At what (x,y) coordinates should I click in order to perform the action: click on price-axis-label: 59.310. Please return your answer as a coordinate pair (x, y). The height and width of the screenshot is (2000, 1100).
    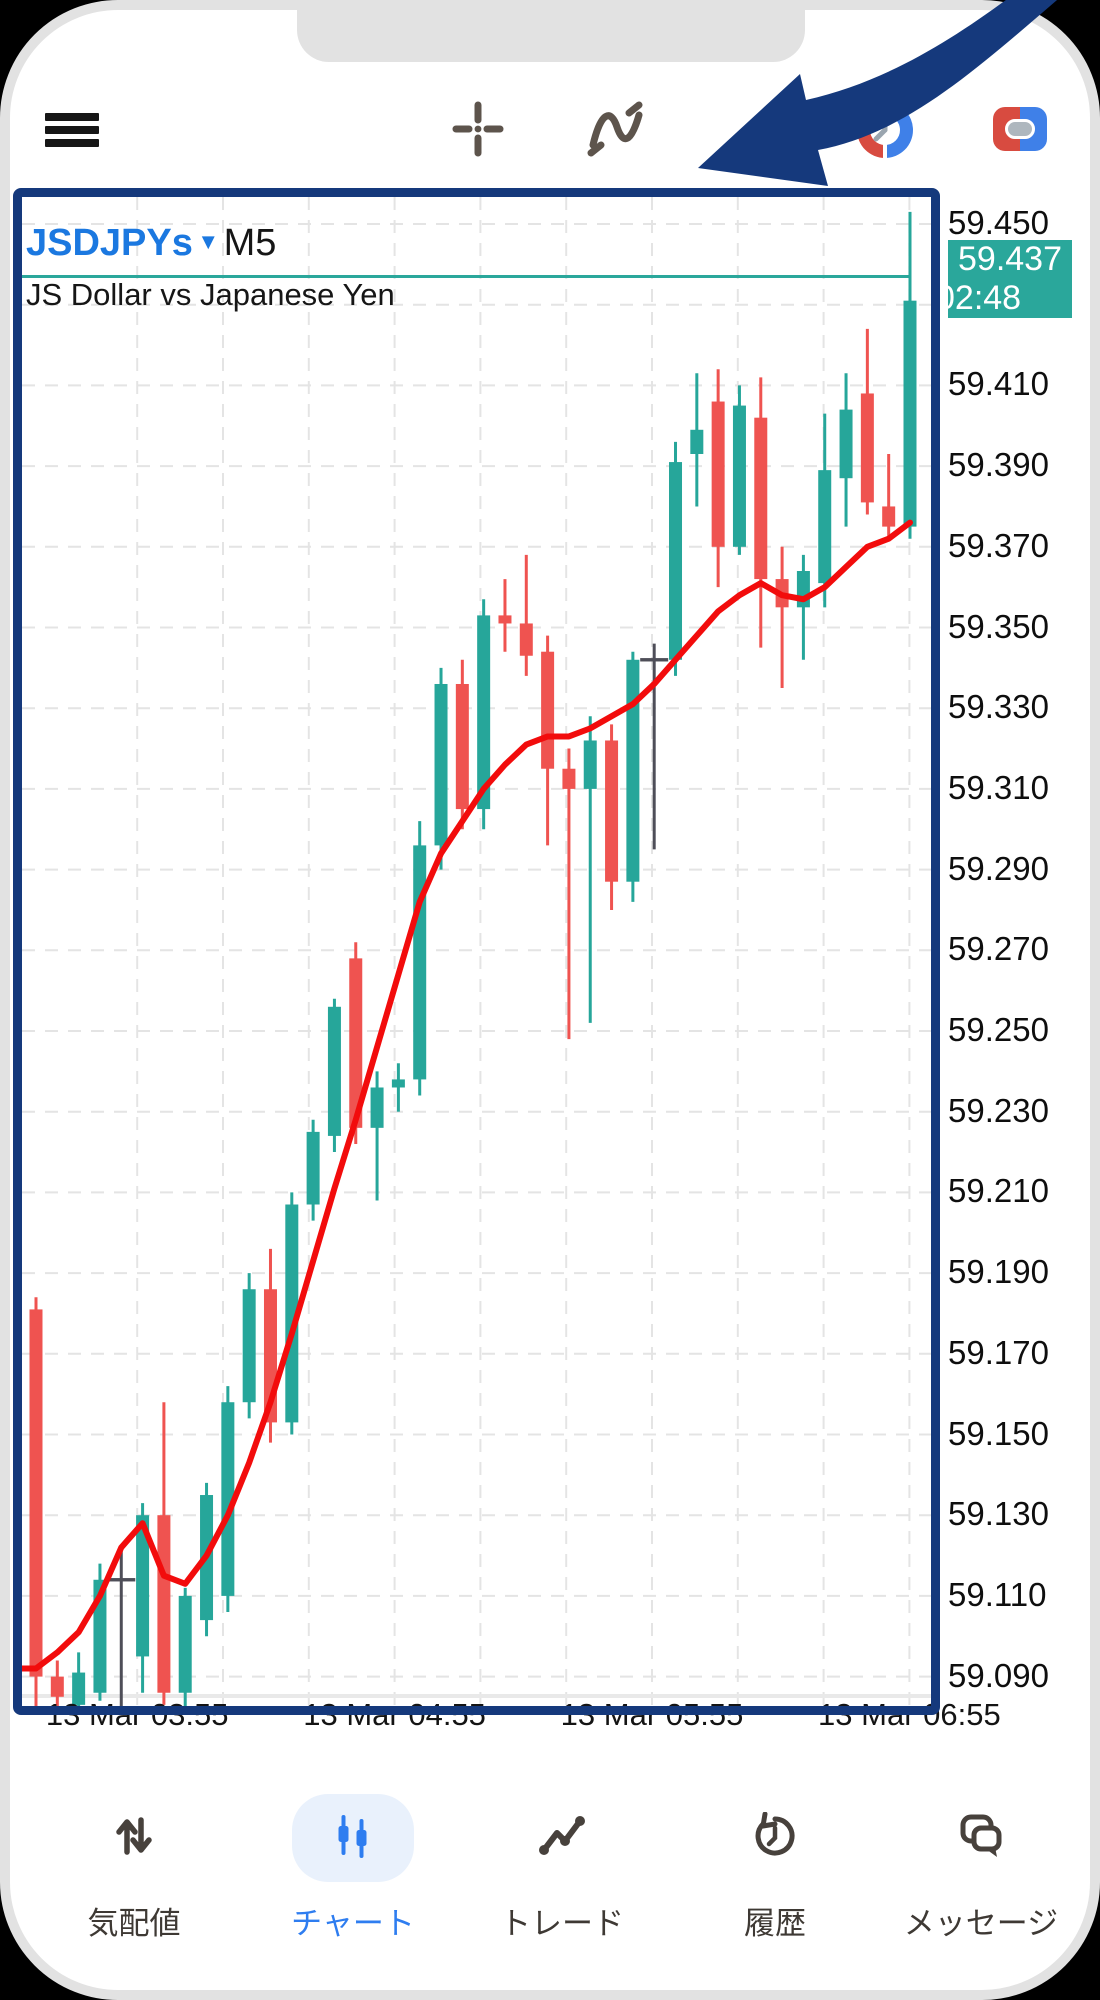
    Looking at the image, I should click on (998, 787).